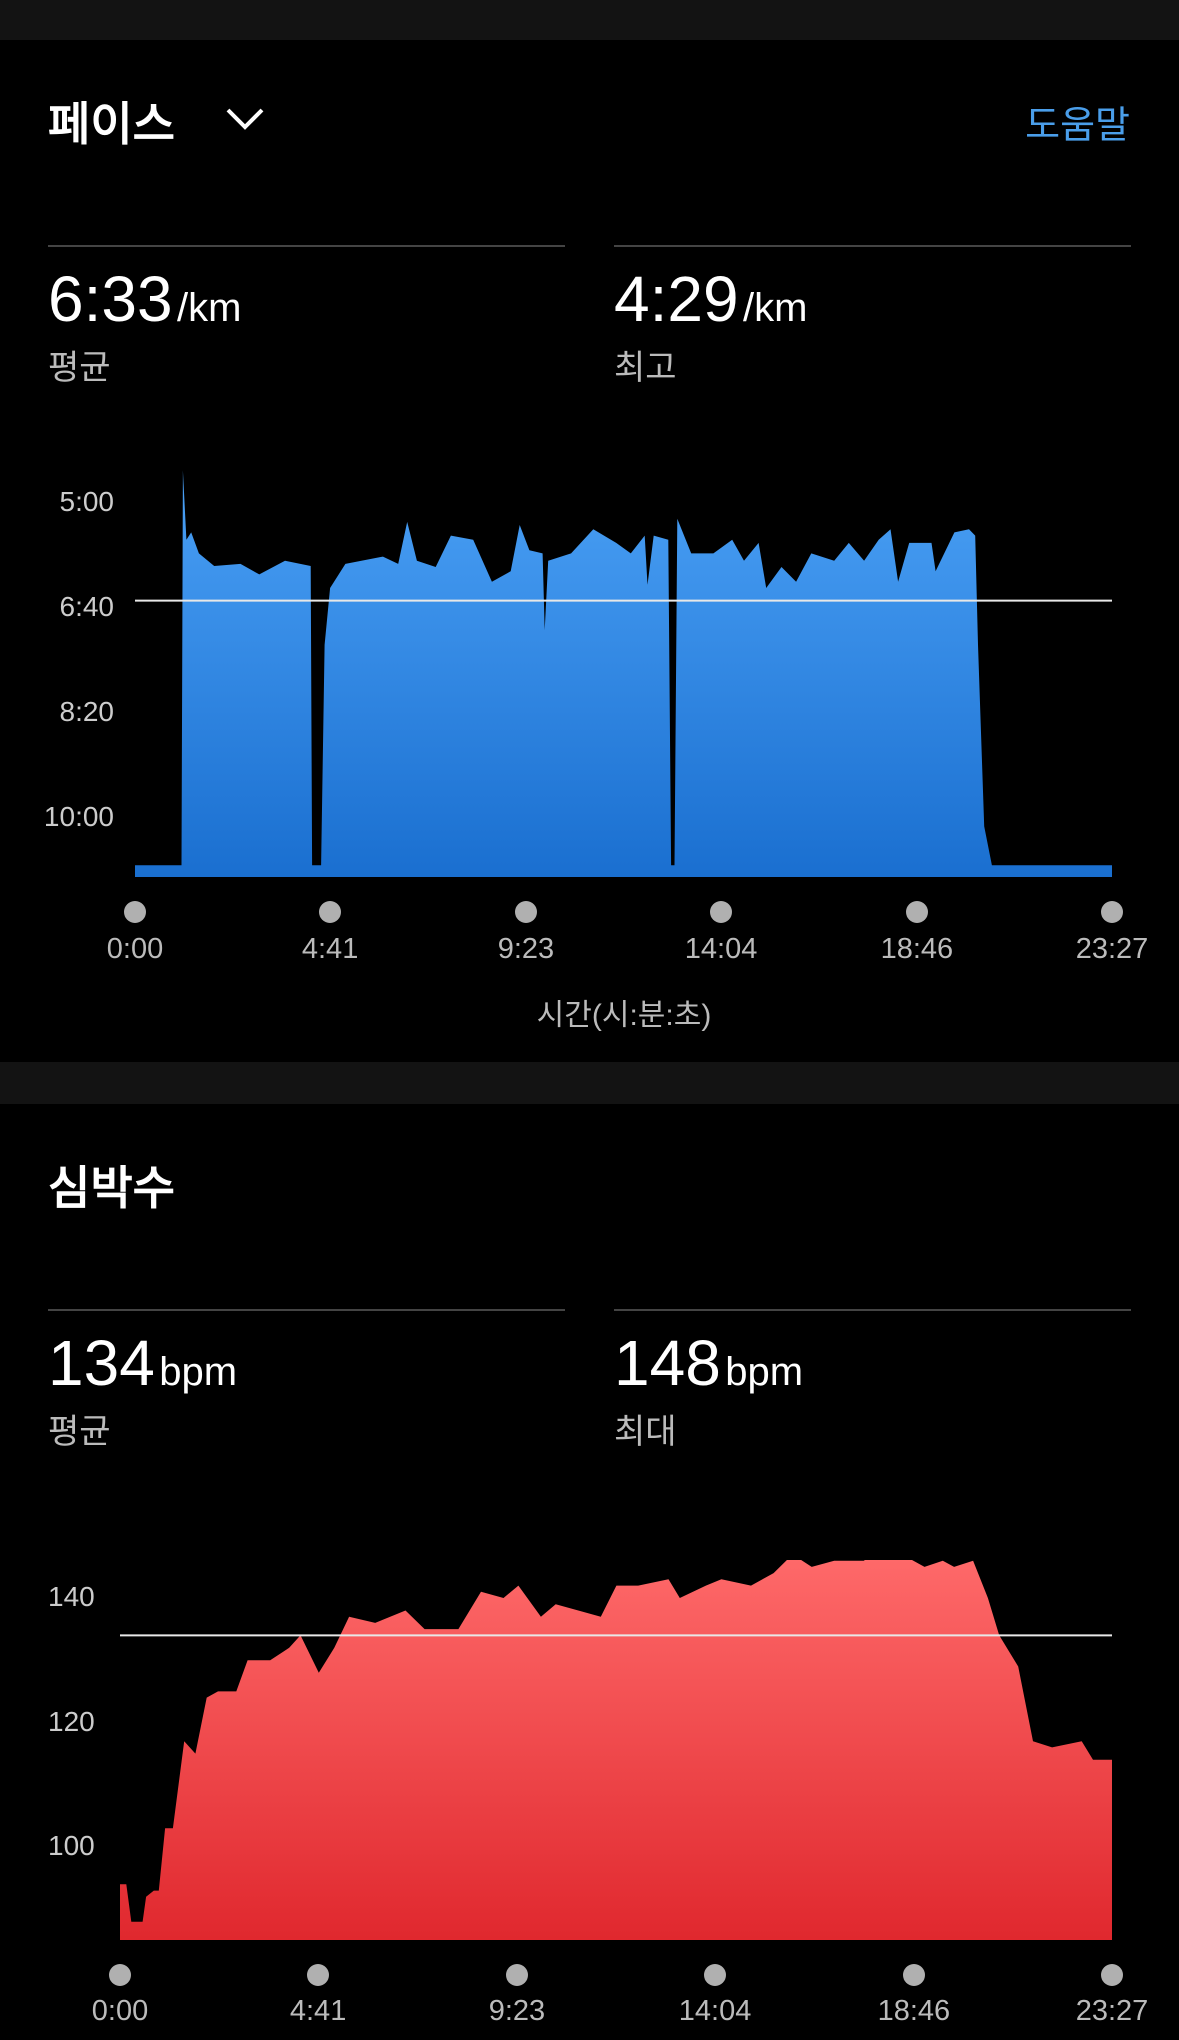 This screenshot has height=2040, width=1179. Describe the element at coordinates (87, 501) in the screenshot. I see `y-tick-label: 5:00` at that location.